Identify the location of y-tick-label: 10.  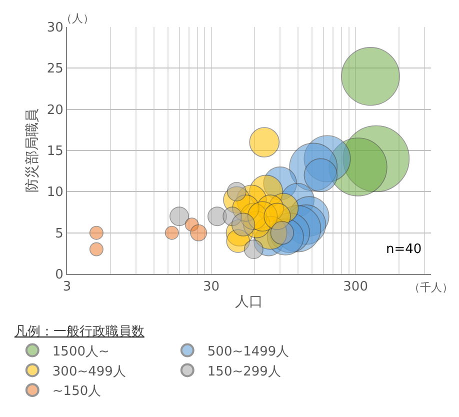
(55, 192).